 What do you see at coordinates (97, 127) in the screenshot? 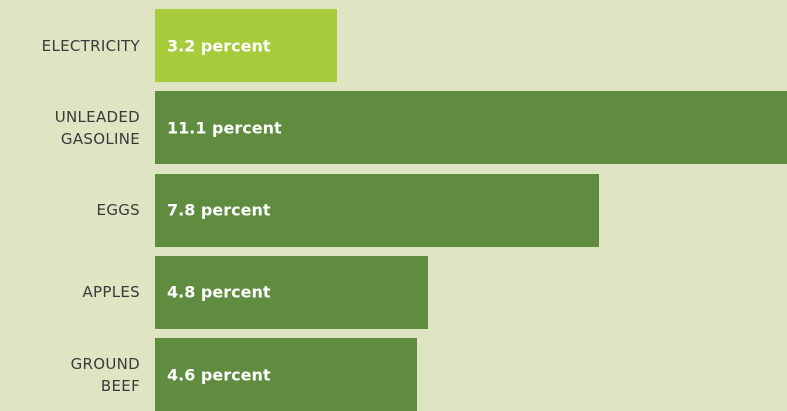
I see `category-label: UNLEADED GASOLINE` at bounding box center [97, 127].